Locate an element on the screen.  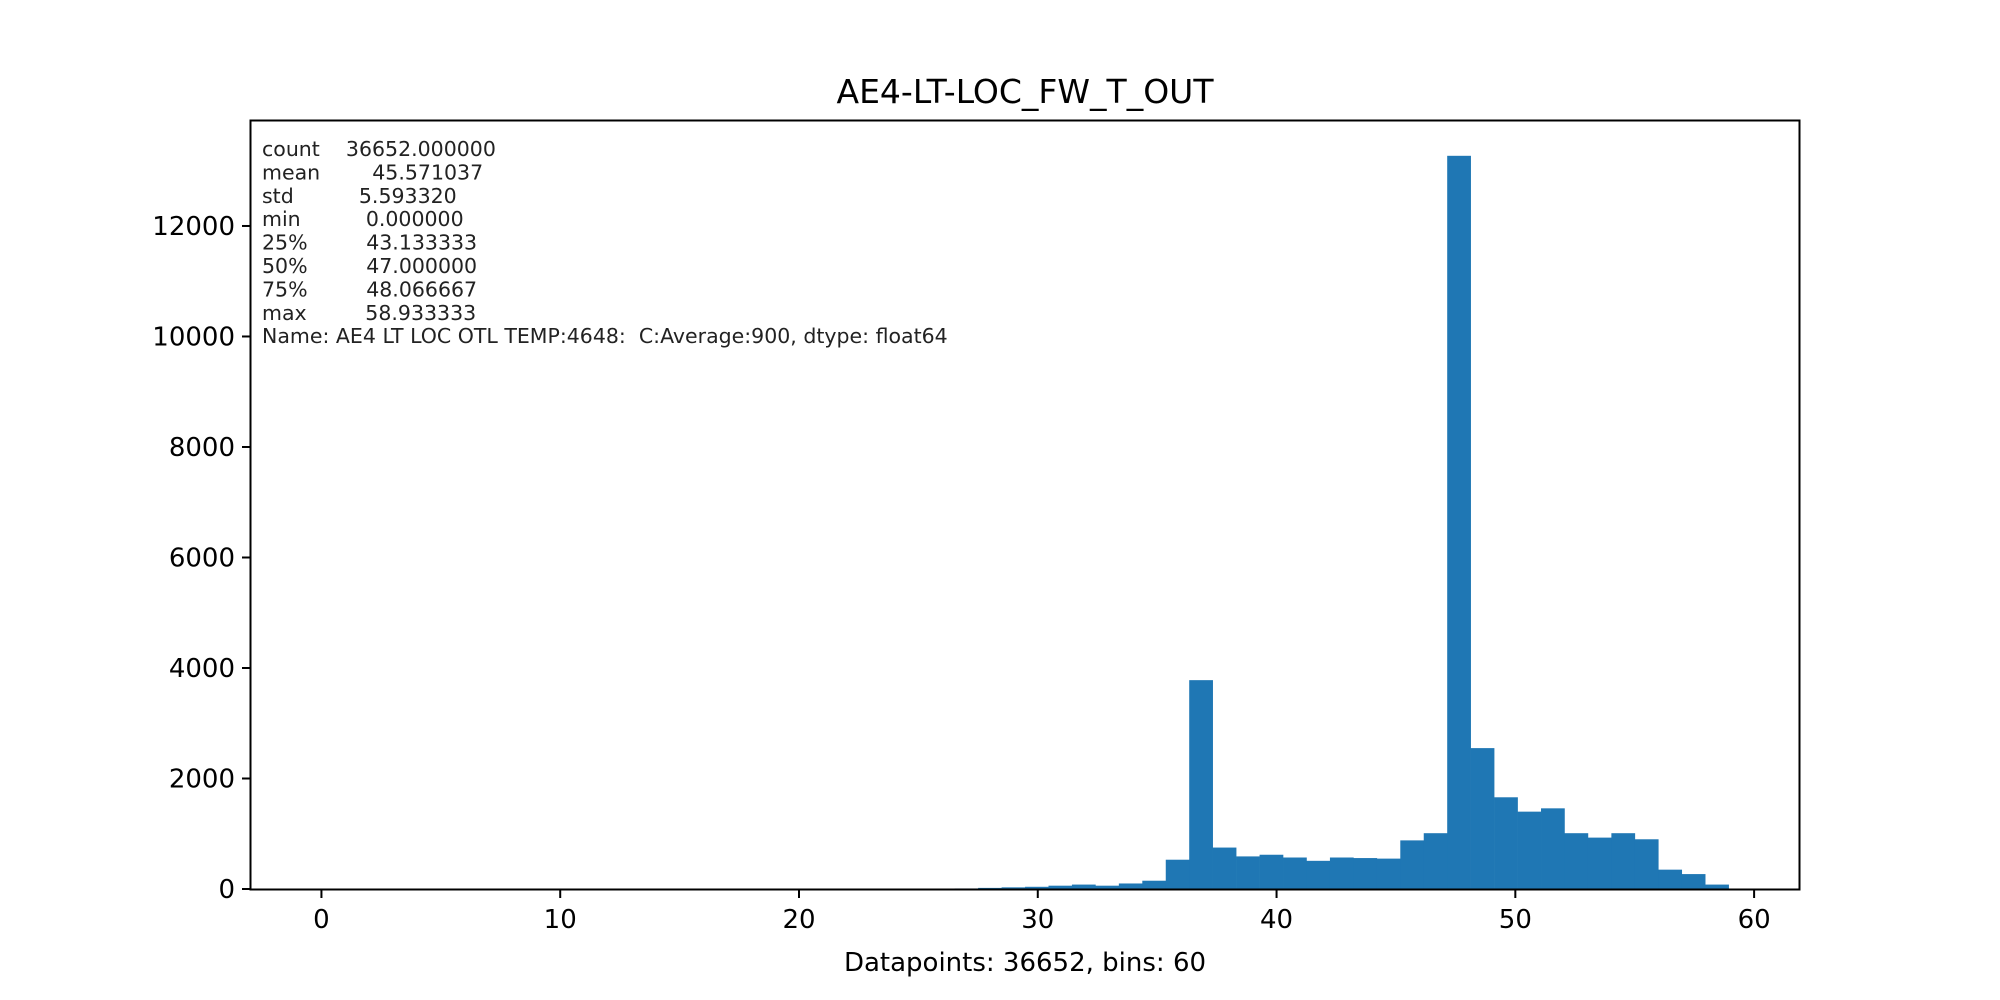
stat-line: std 5.593320 is located at coordinates (359, 196).